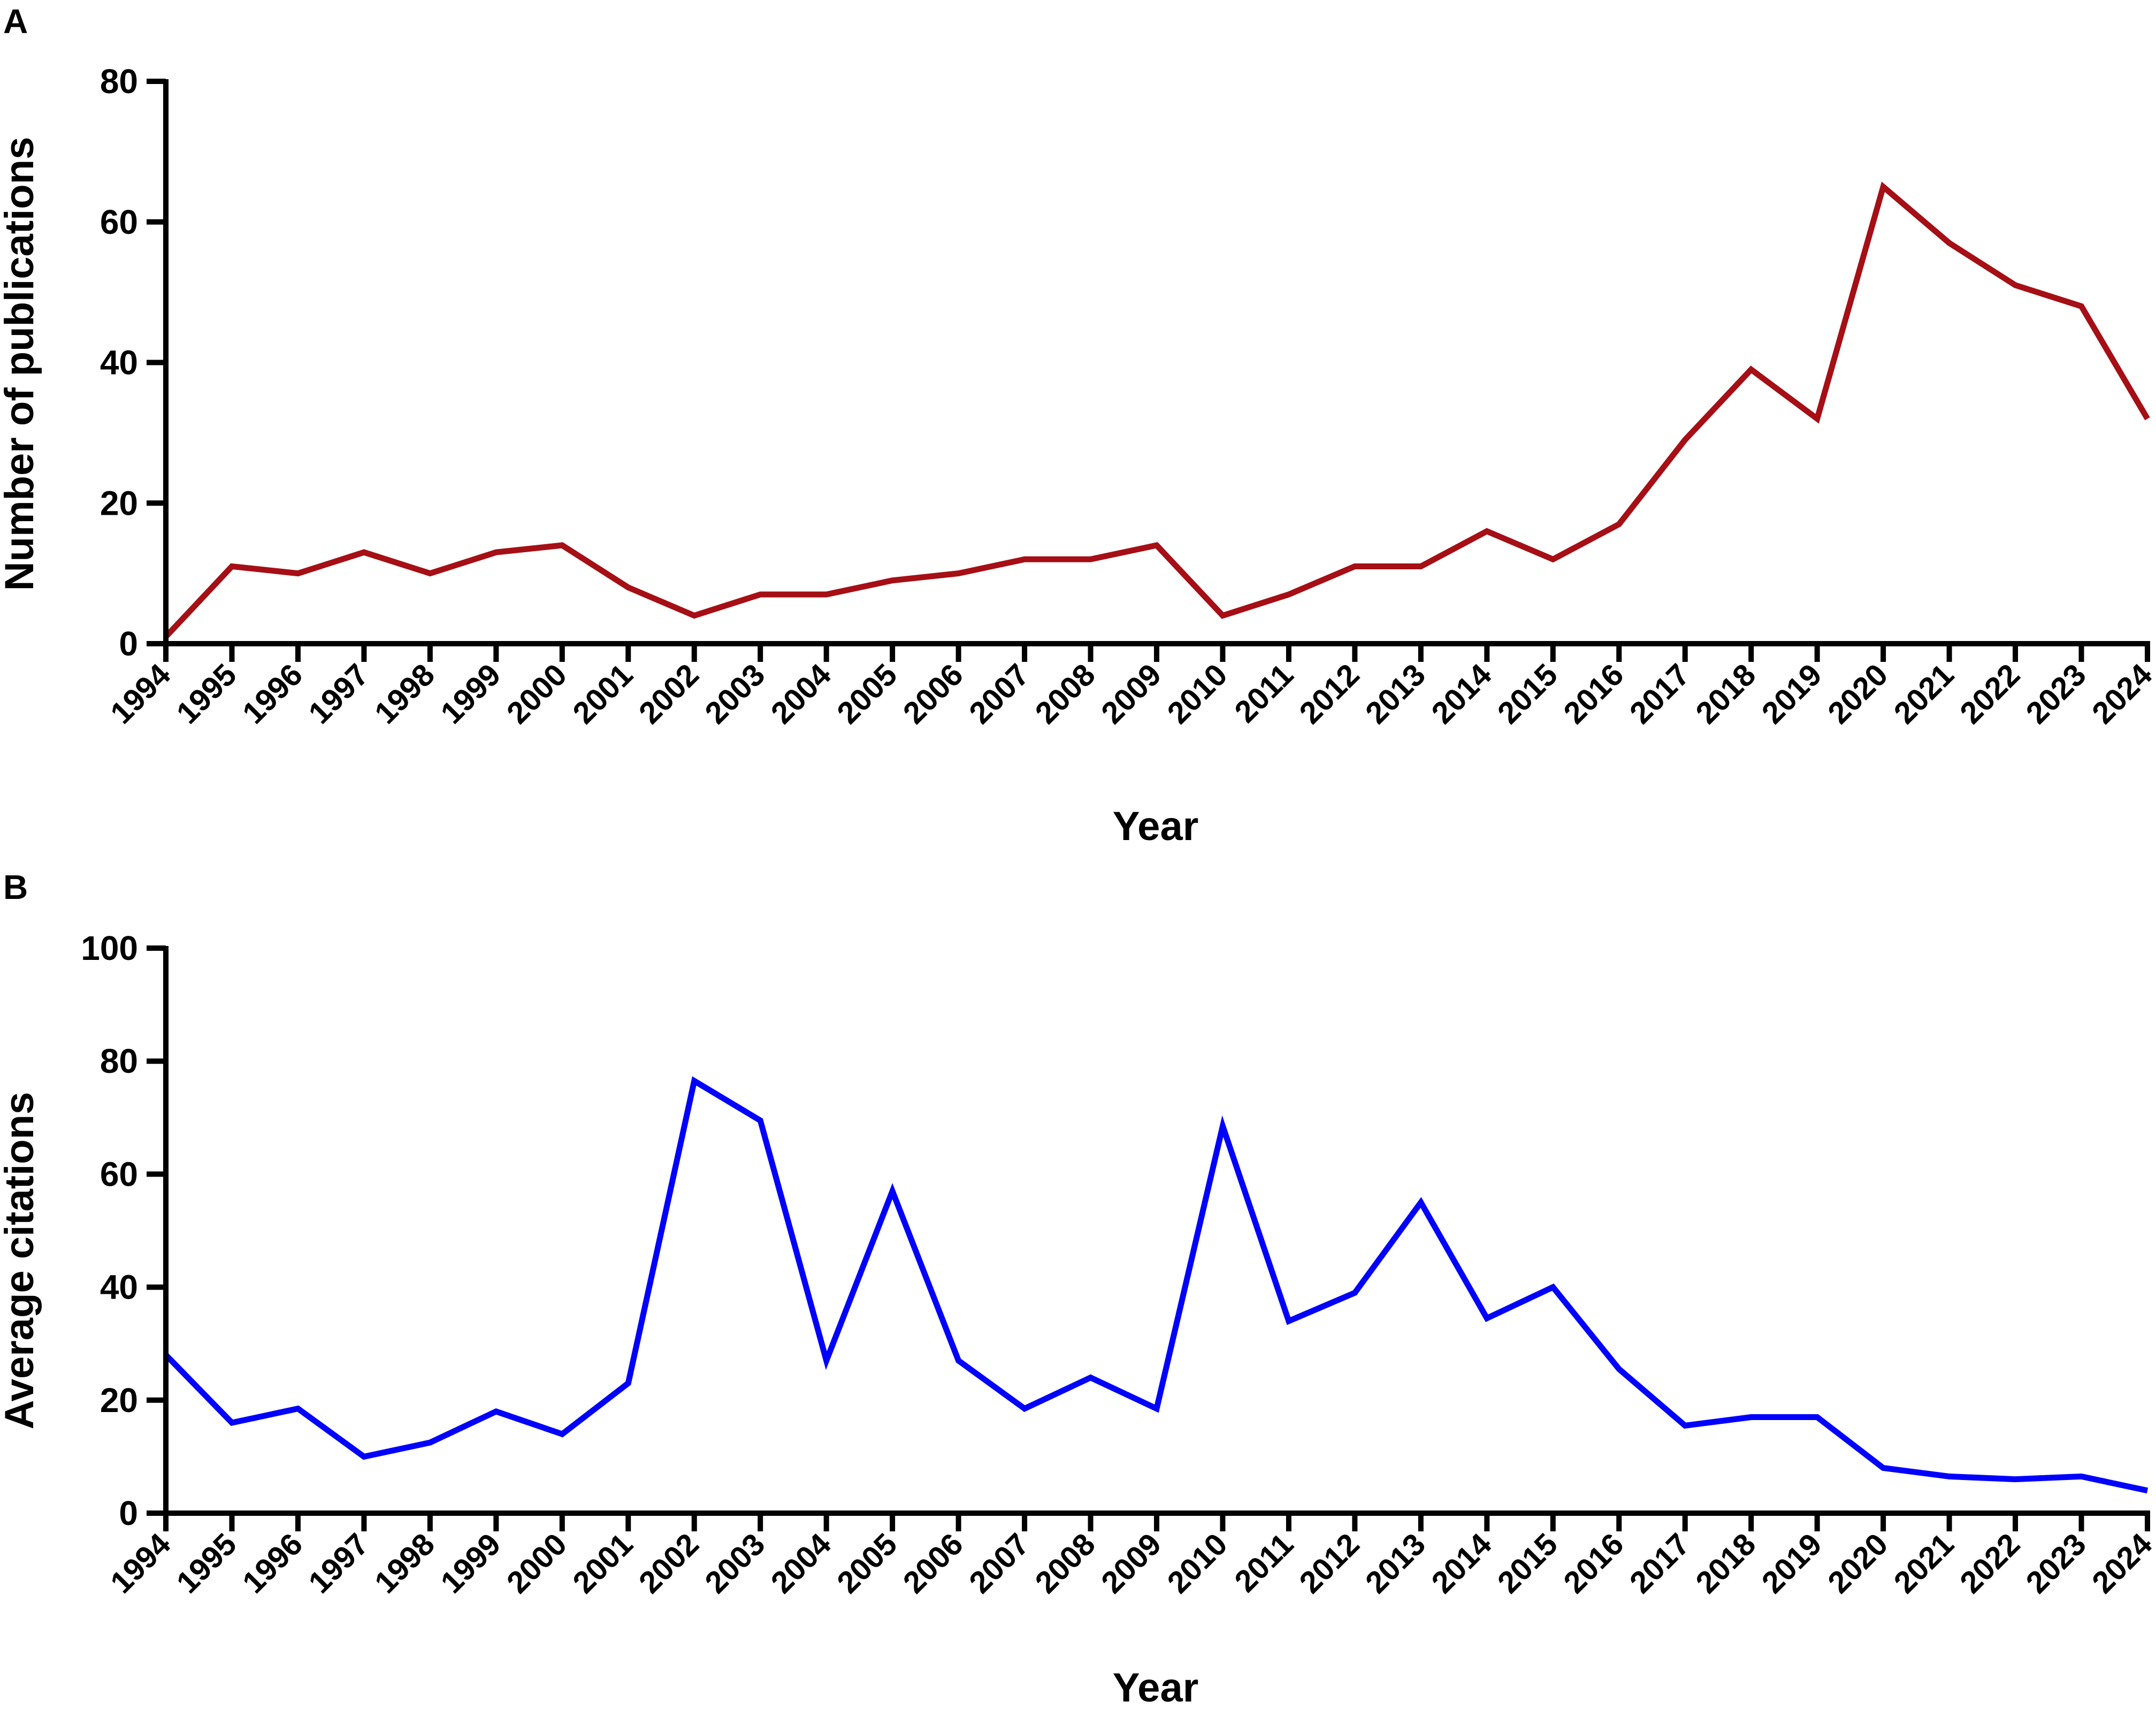  I want to click on panel-b-y-axis-title: Average citations, so click(21, 1261).